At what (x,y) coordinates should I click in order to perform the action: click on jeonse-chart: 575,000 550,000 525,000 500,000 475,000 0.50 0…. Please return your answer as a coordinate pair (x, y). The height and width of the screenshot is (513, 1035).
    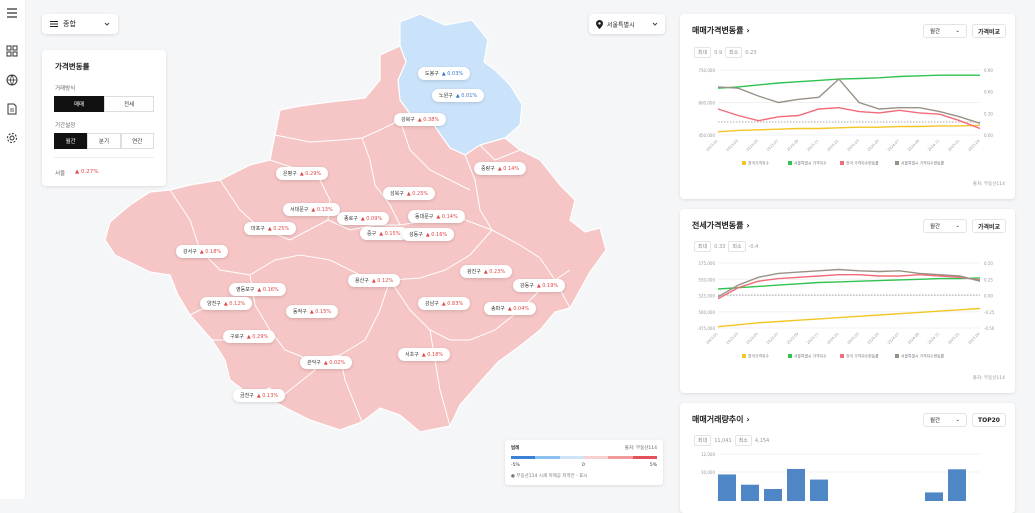
    Looking at the image, I should click on (846, 310).